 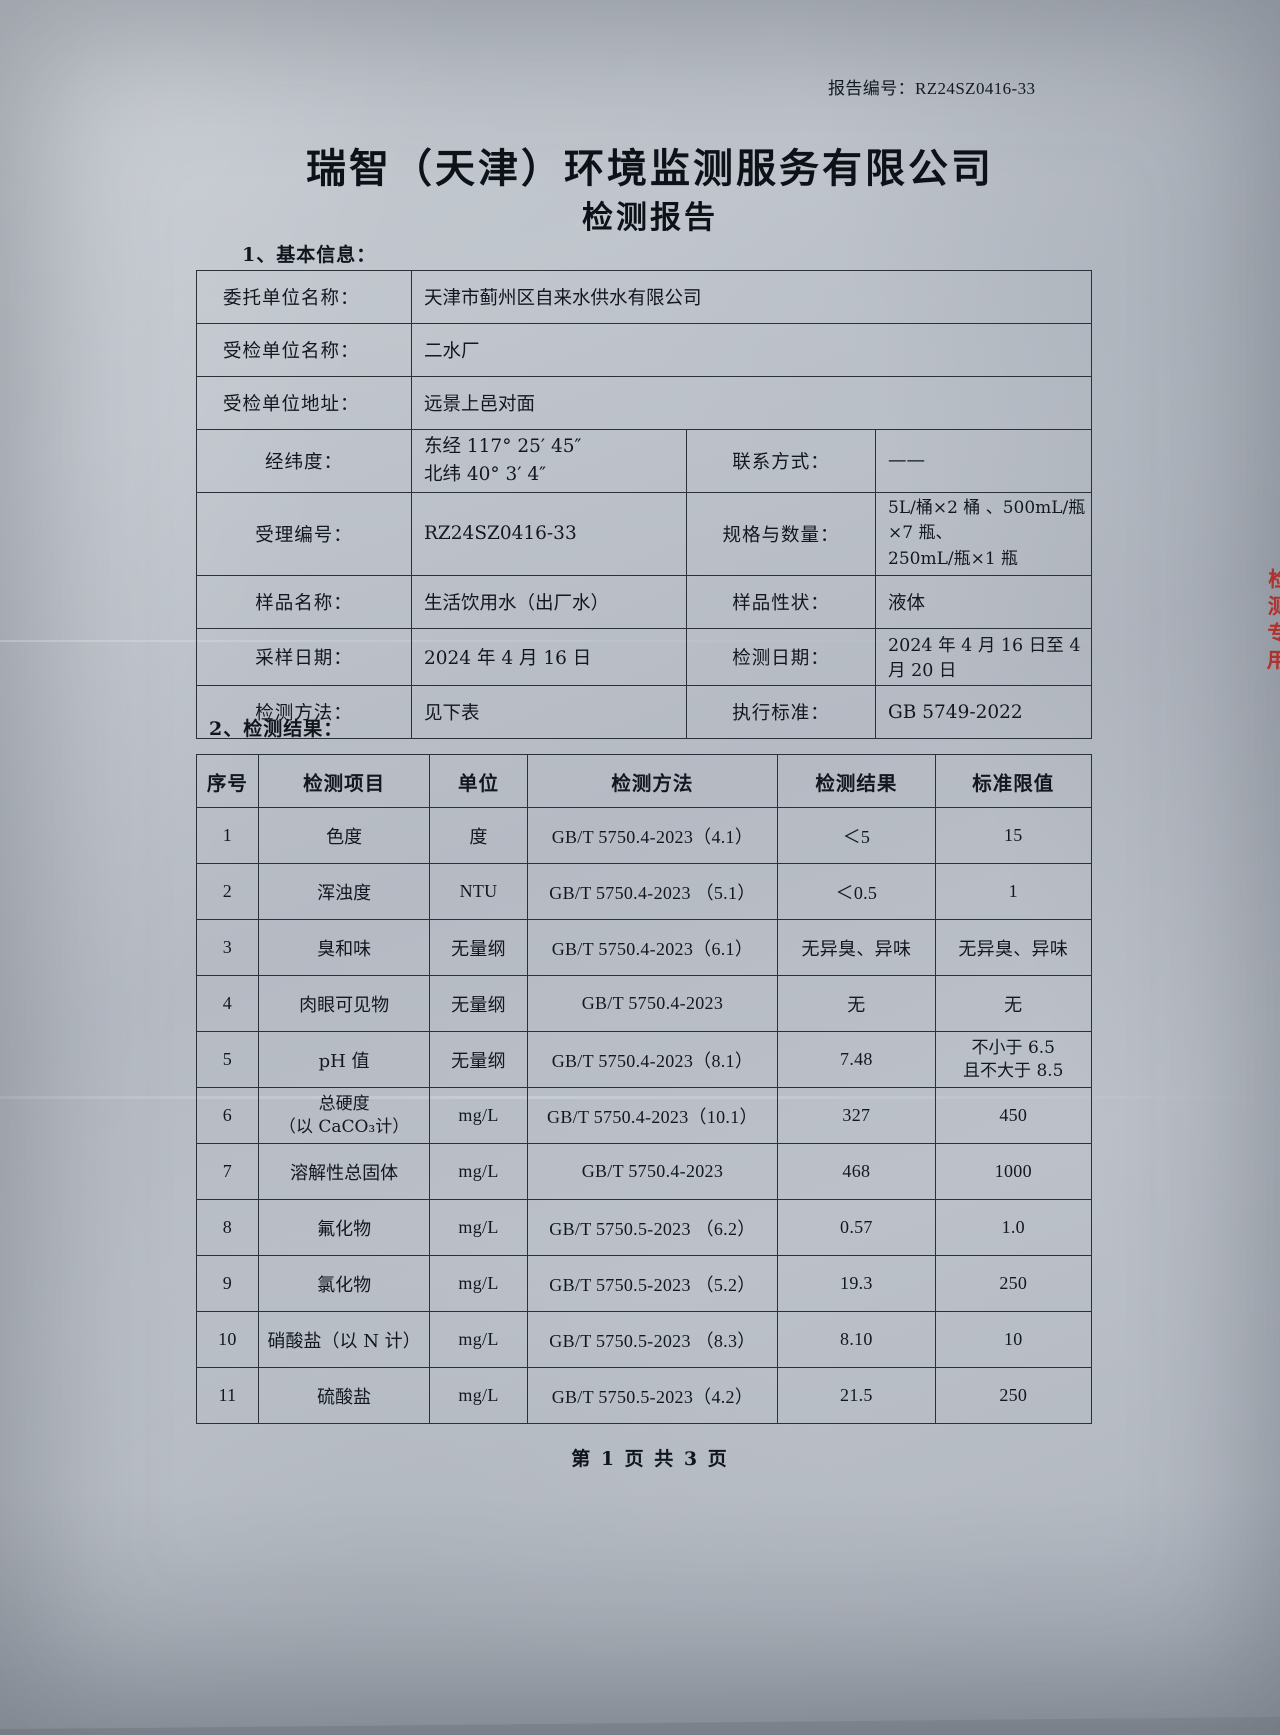 What do you see at coordinates (344, 947) in the screenshot?
I see `cell-item: 臭和味` at bounding box center [344, 947].